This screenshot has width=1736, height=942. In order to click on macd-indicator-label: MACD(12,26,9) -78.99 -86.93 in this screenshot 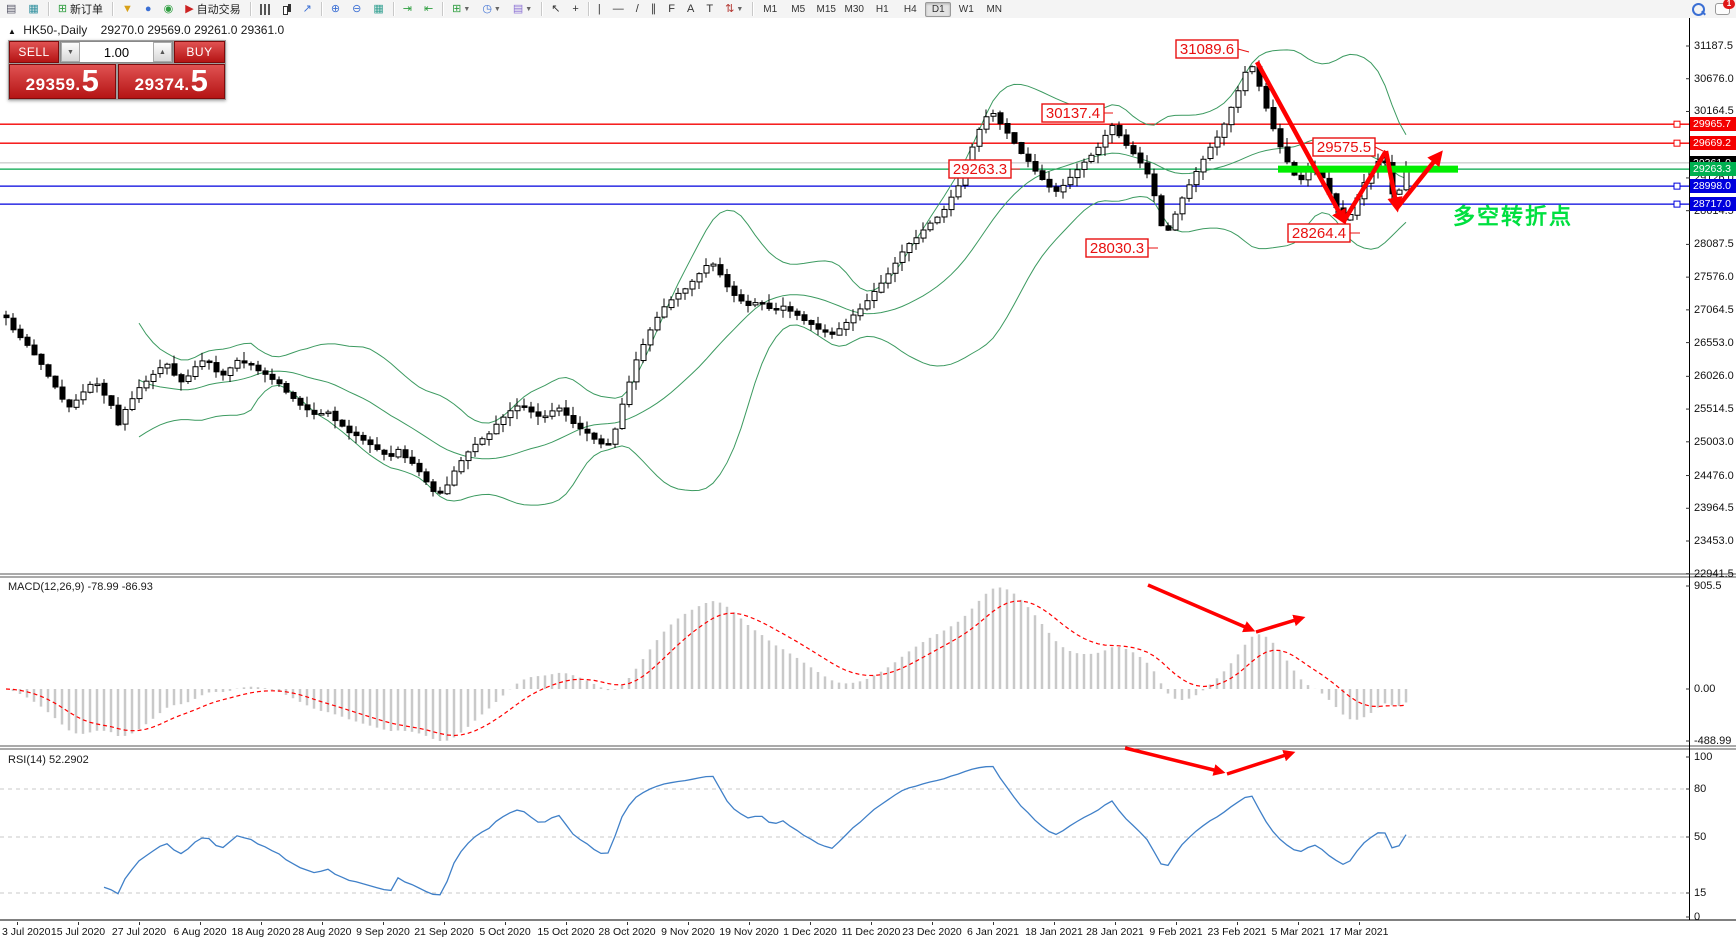, I will do `click(80, 587)`.